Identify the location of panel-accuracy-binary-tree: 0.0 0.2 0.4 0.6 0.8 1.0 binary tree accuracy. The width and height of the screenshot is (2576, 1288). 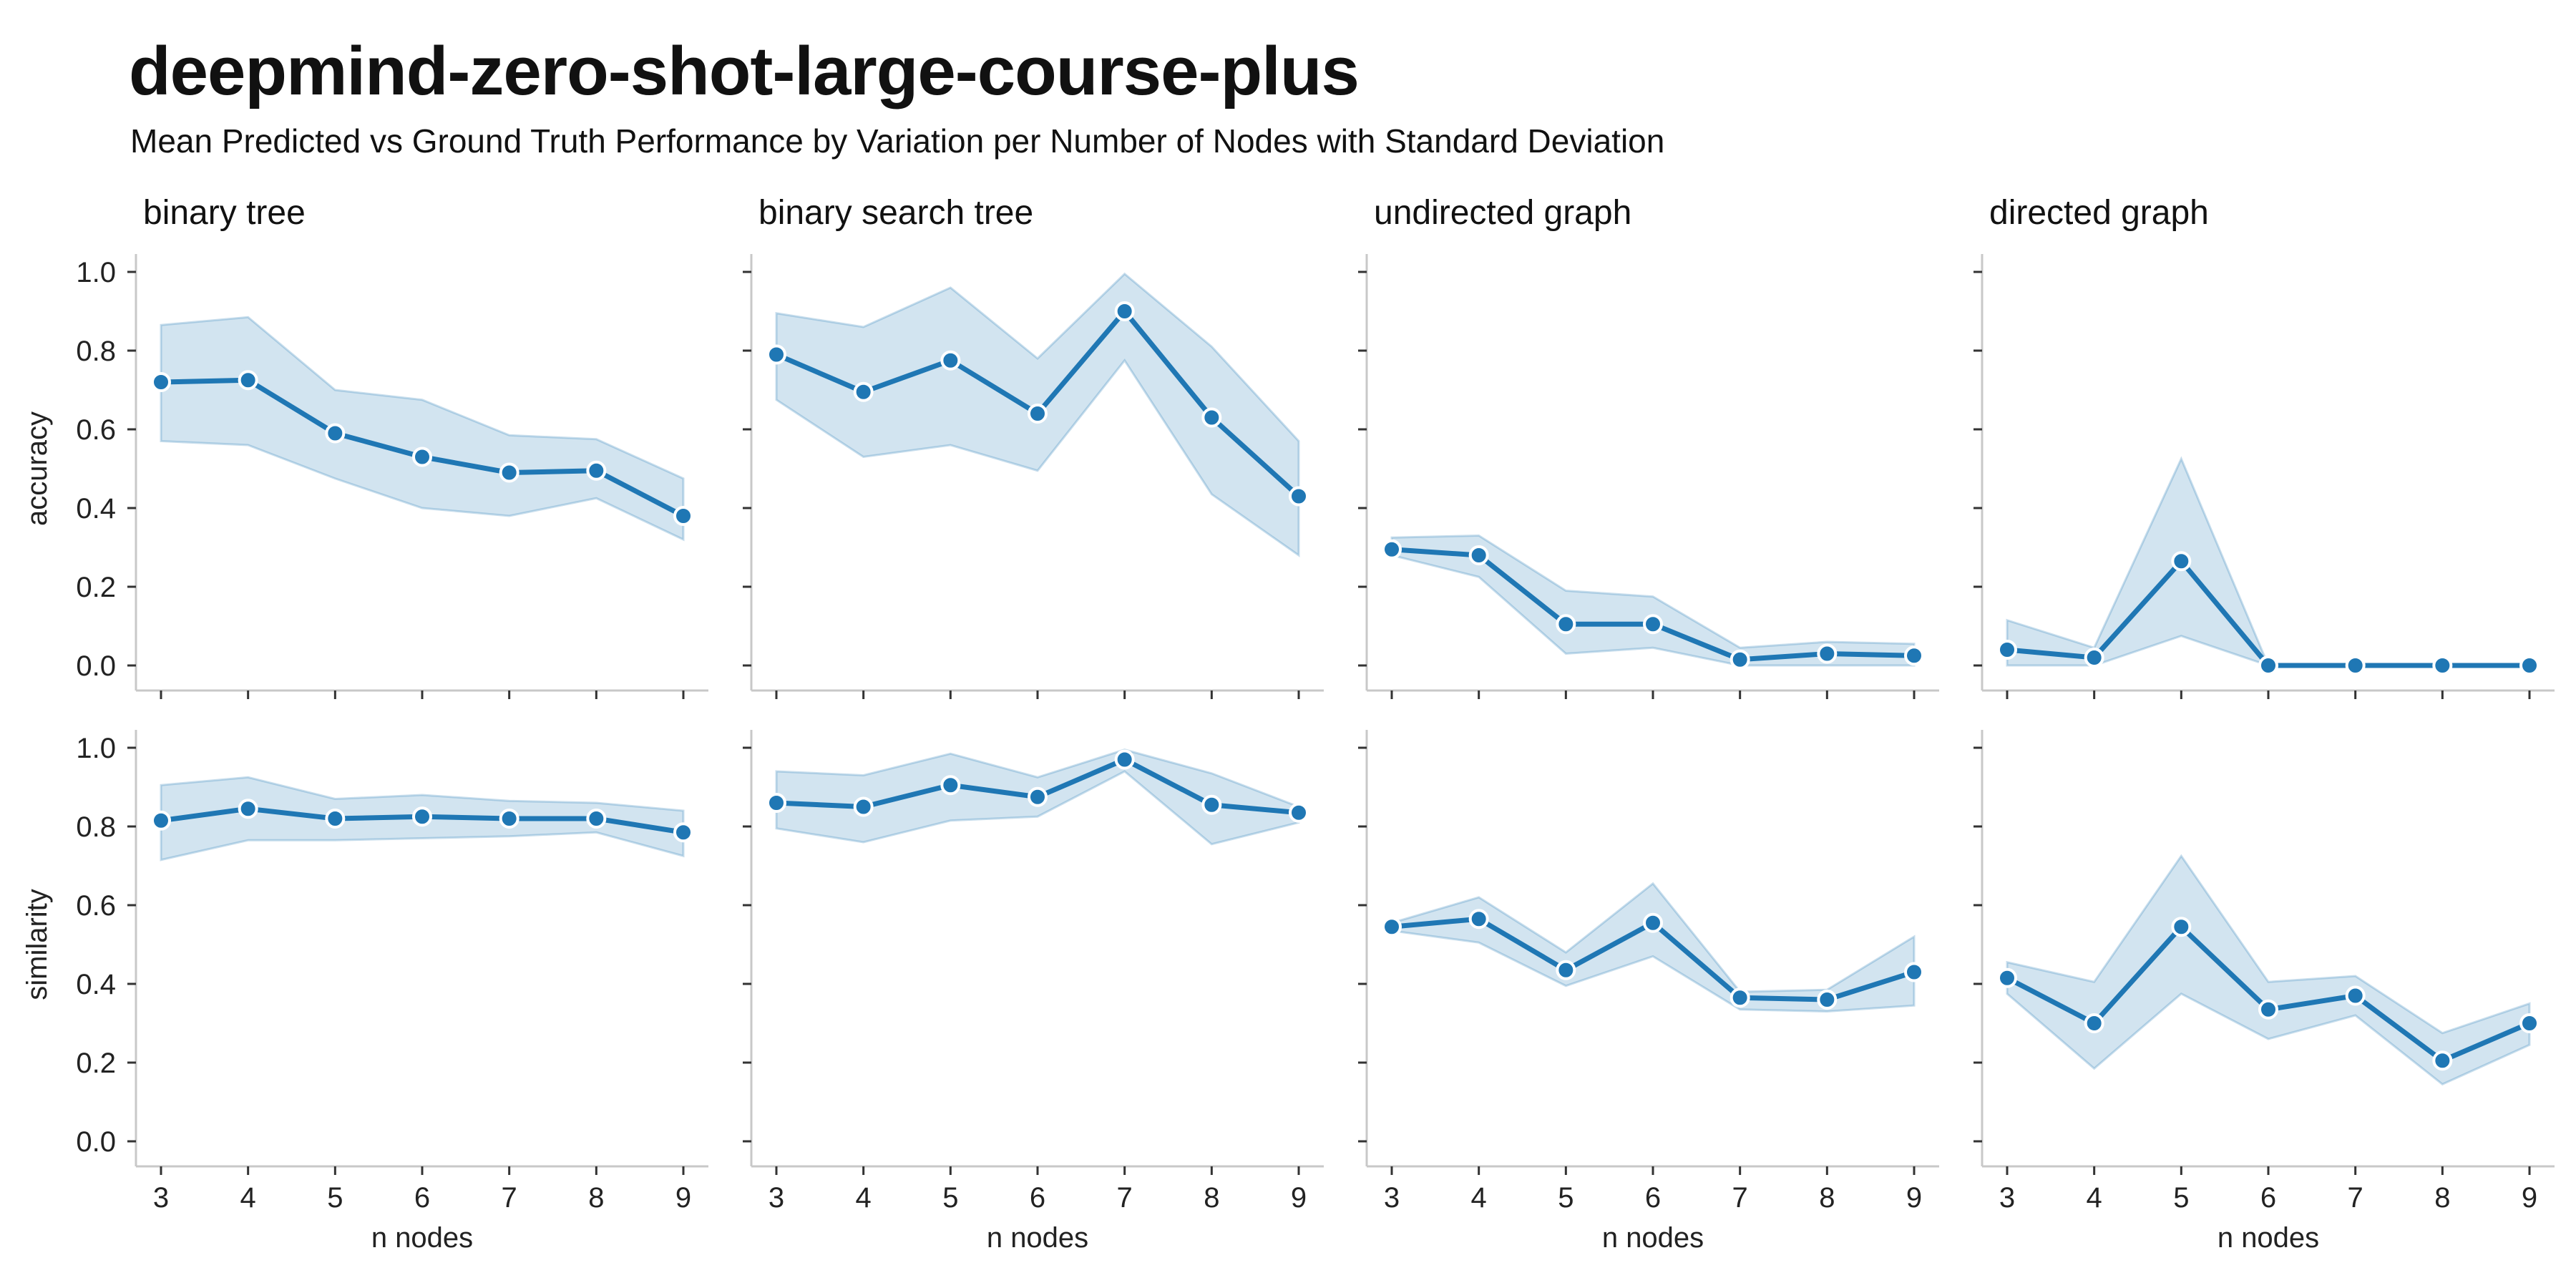
(364, 446).